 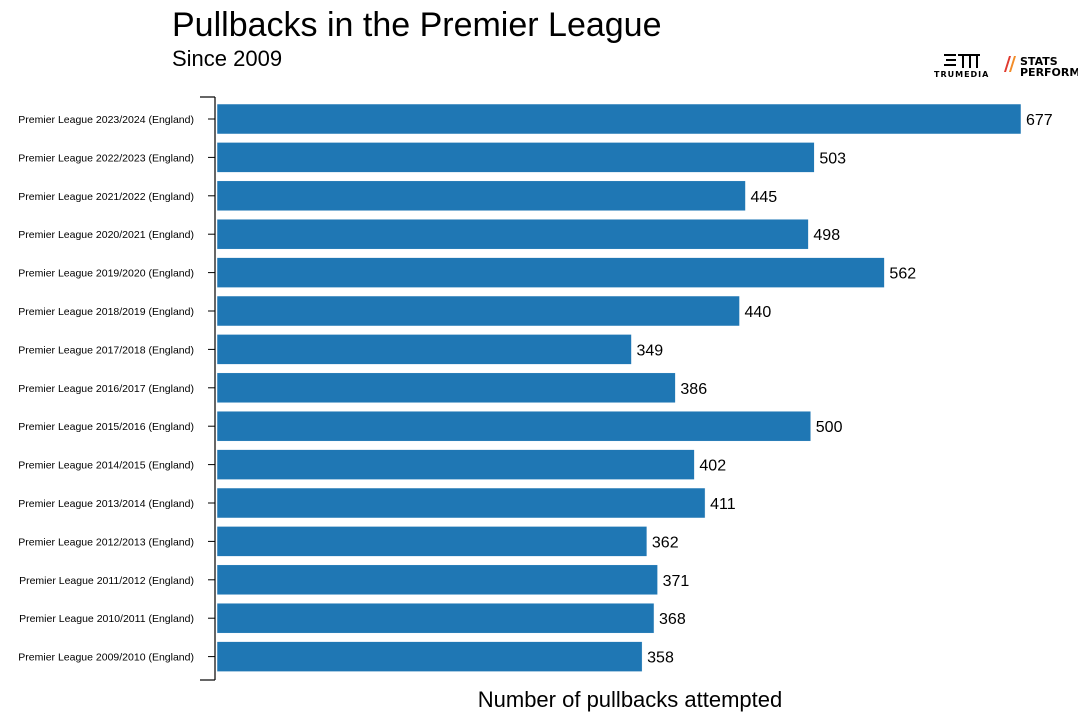 What do you see at coordinates (676, 581) in the screenshot?
I see `bar-value-label: 371` at bounding box center [676, 581].